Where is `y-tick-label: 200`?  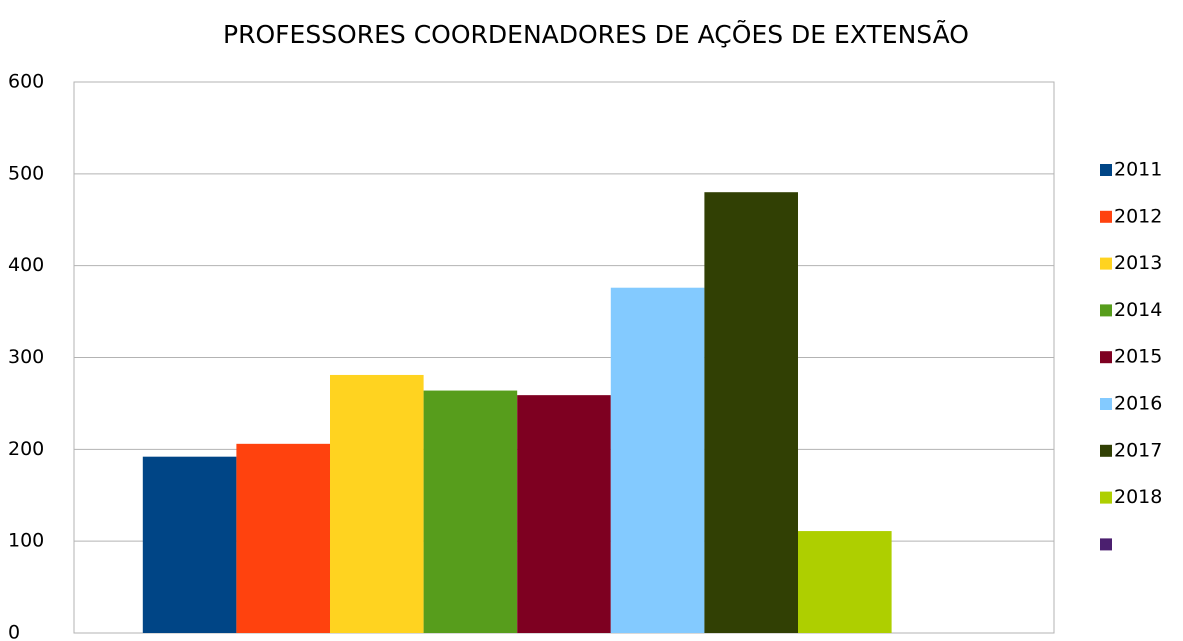 y-tick-label: 200 is located at coordinates (26, 449).